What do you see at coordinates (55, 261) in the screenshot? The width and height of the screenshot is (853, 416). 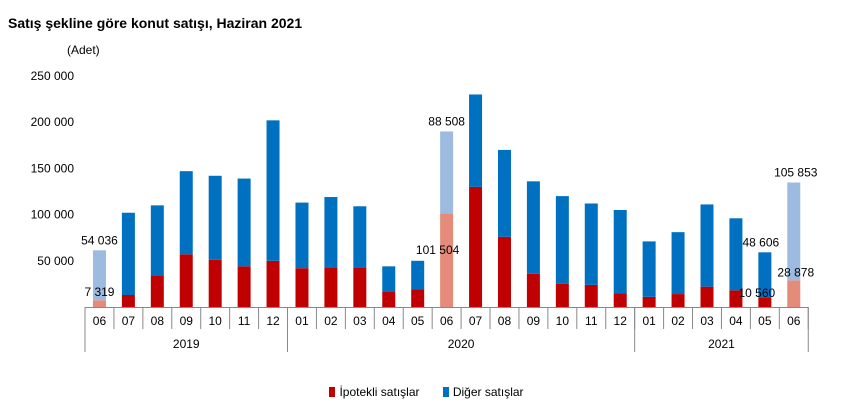 I see `y-tick-label: 50 000` at bounding box center [55, 261].